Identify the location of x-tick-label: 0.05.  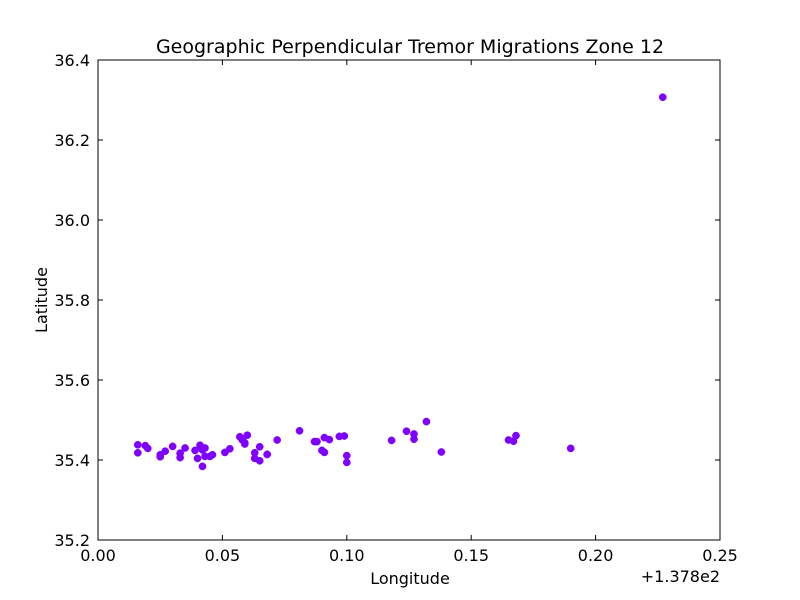
(223, 555).